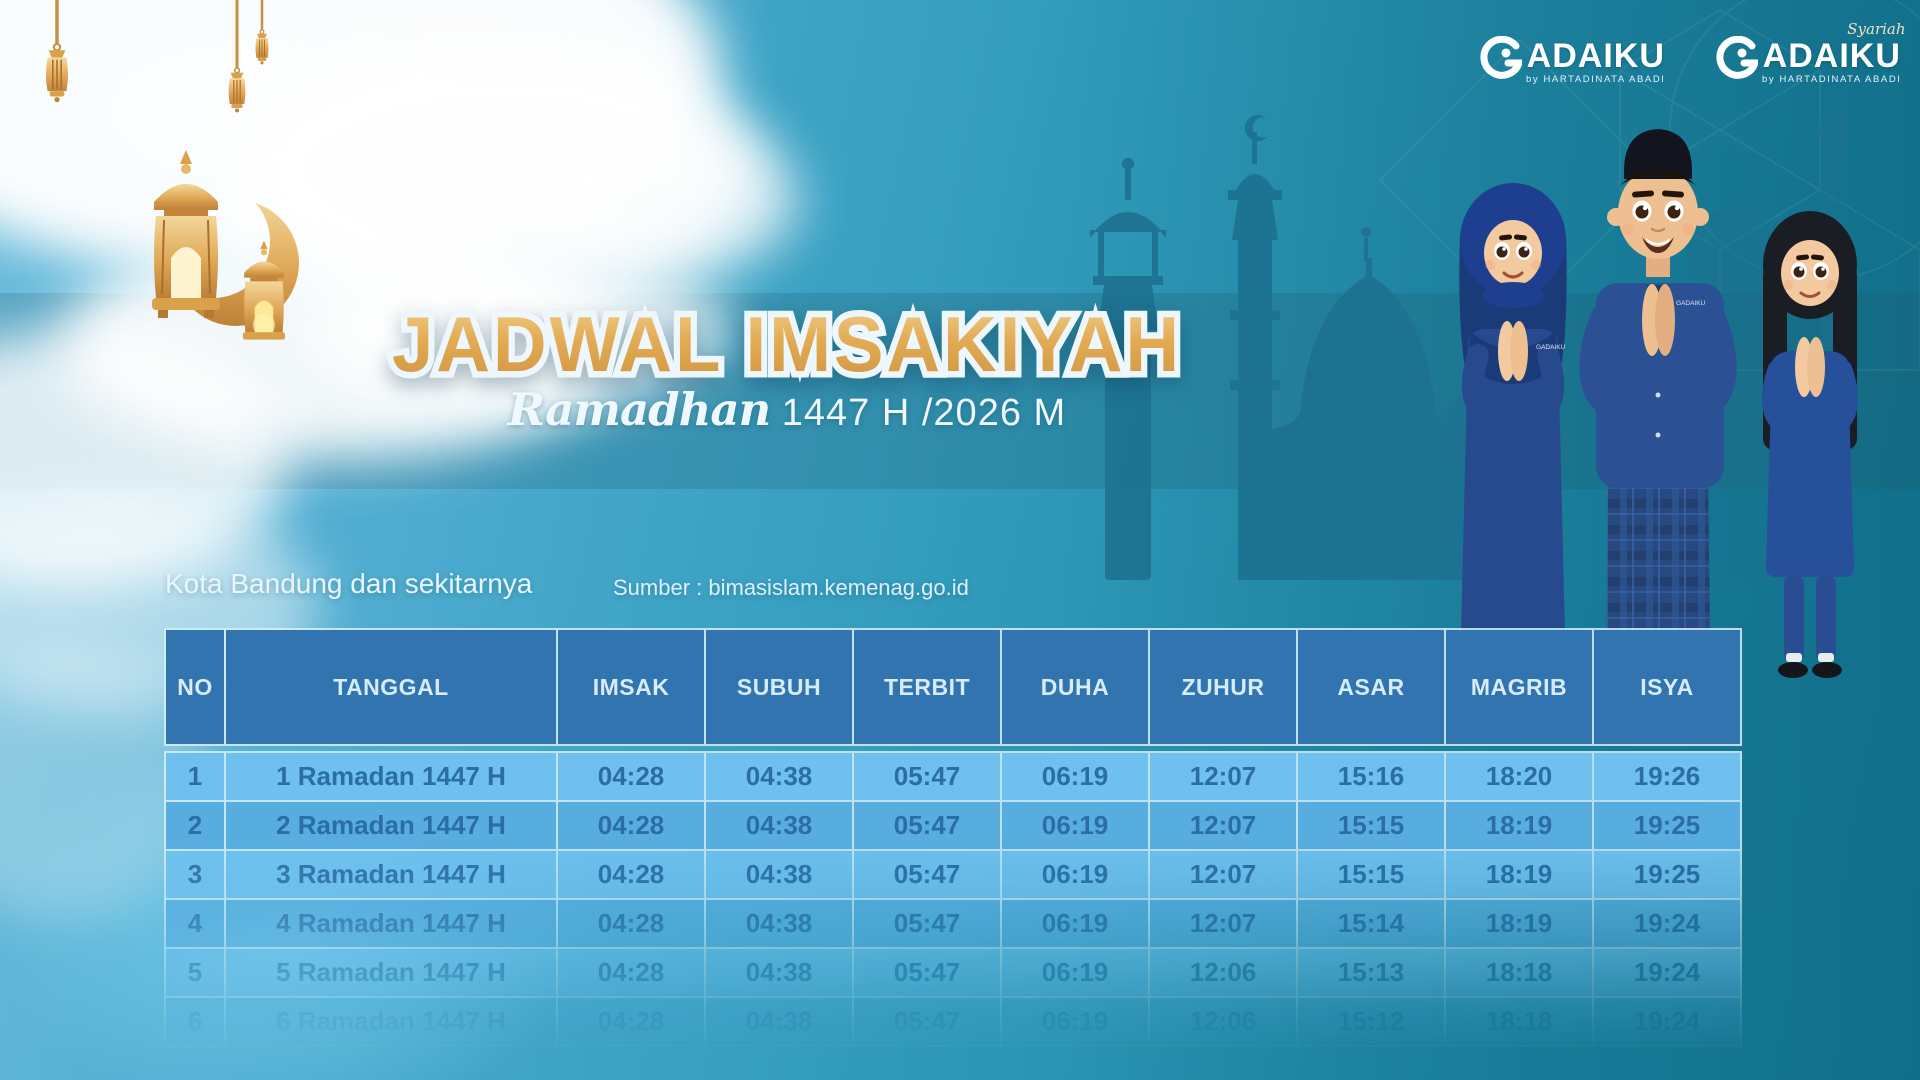  What do you see at coordinates (1371, 923) in the screenshot?
I see `time-cell: 15:14` at bounding box center [1371, 923].